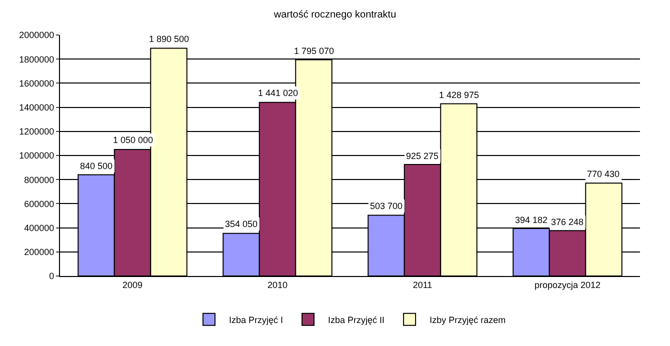 The width and height of the screenshot is (670, 346). What do you see at coordinates (278, 93) in the screenshot?
I see `data-label: 1 441 020` at bounding box center [278, 93].